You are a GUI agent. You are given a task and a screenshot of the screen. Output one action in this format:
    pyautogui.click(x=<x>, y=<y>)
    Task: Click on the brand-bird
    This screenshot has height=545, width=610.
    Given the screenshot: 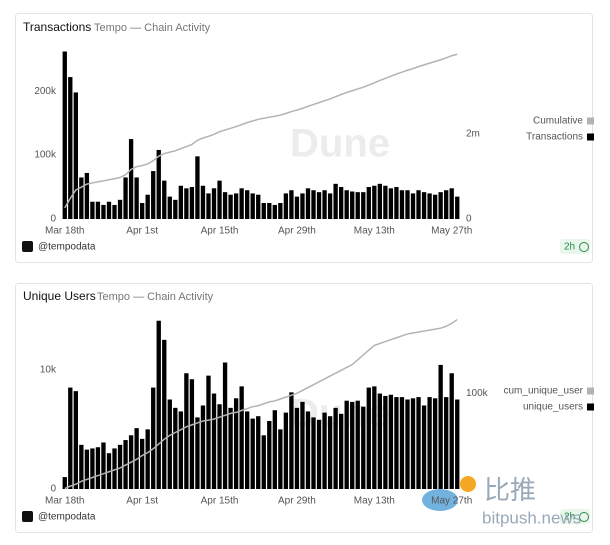 What is the action you would take?
    pyautogui.click(x=440, y=500)
    